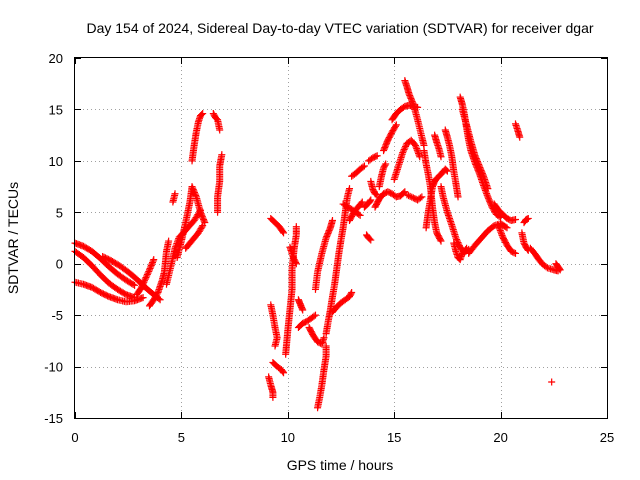  I want to click on series-arc-an, so click(414, 197).